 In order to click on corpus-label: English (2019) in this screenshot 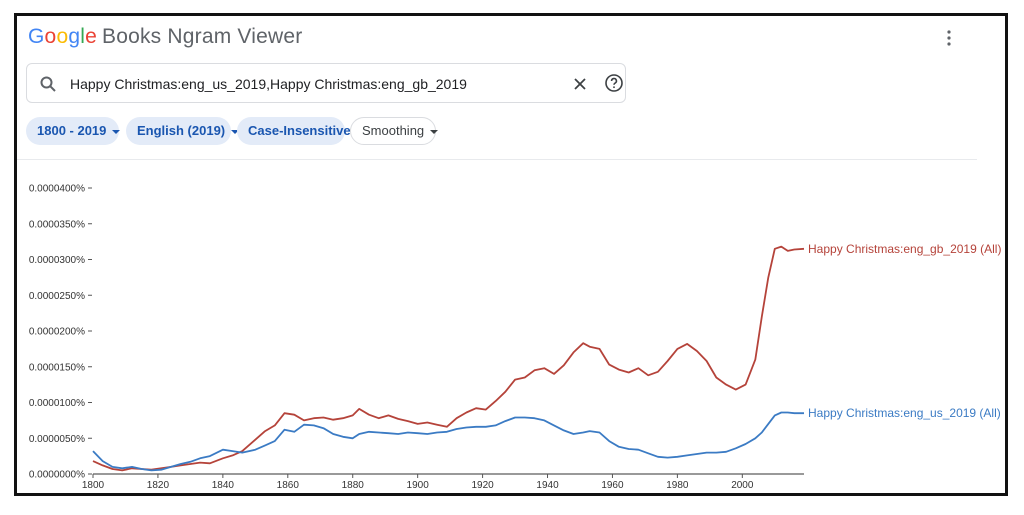, I will do `click(181, 130)`.